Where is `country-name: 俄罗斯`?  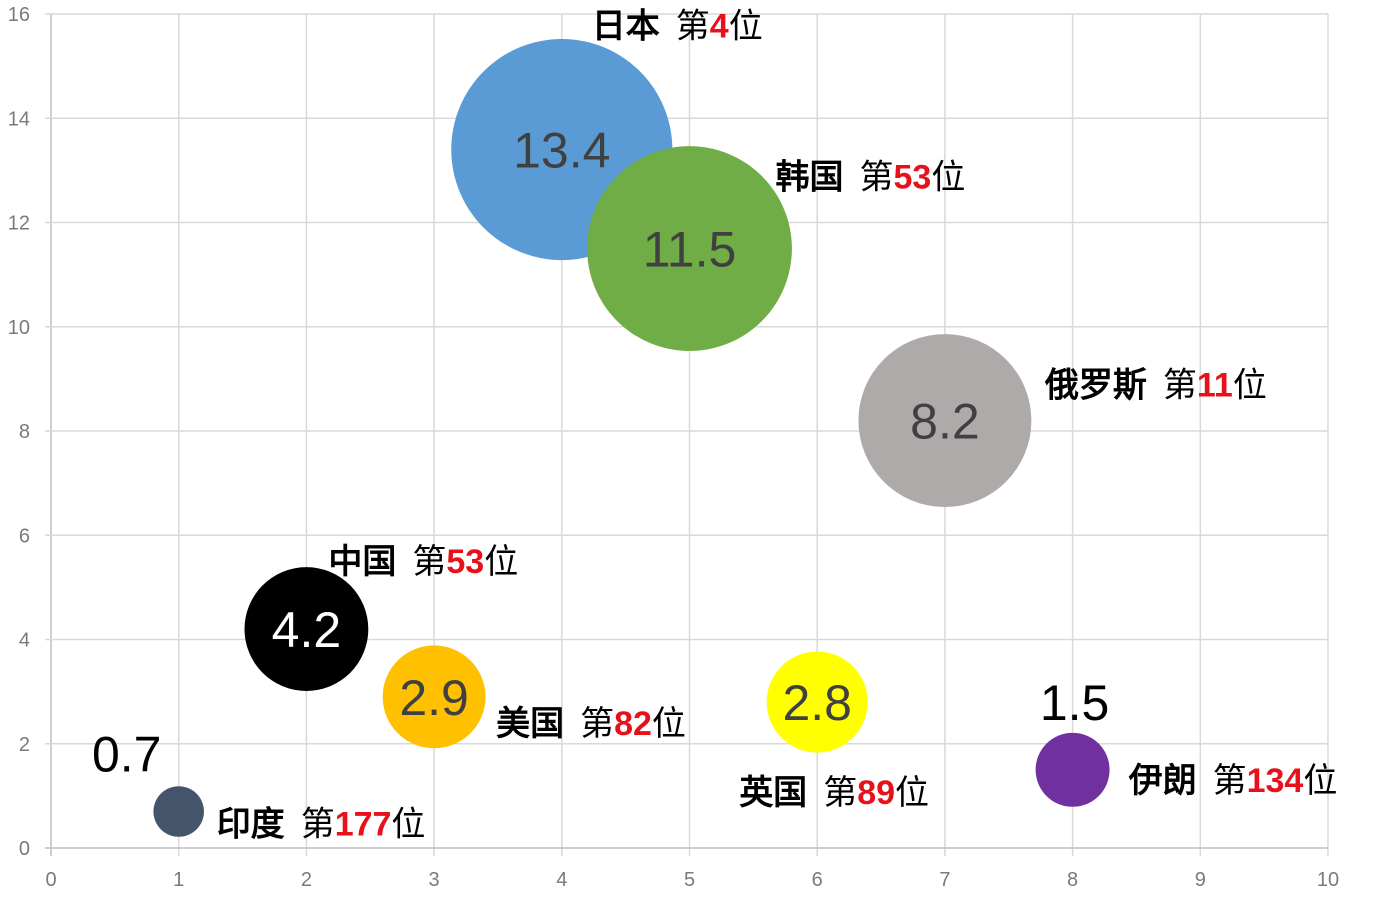 country-name: 俄罗斯 is located at coordinates (1095, 386).